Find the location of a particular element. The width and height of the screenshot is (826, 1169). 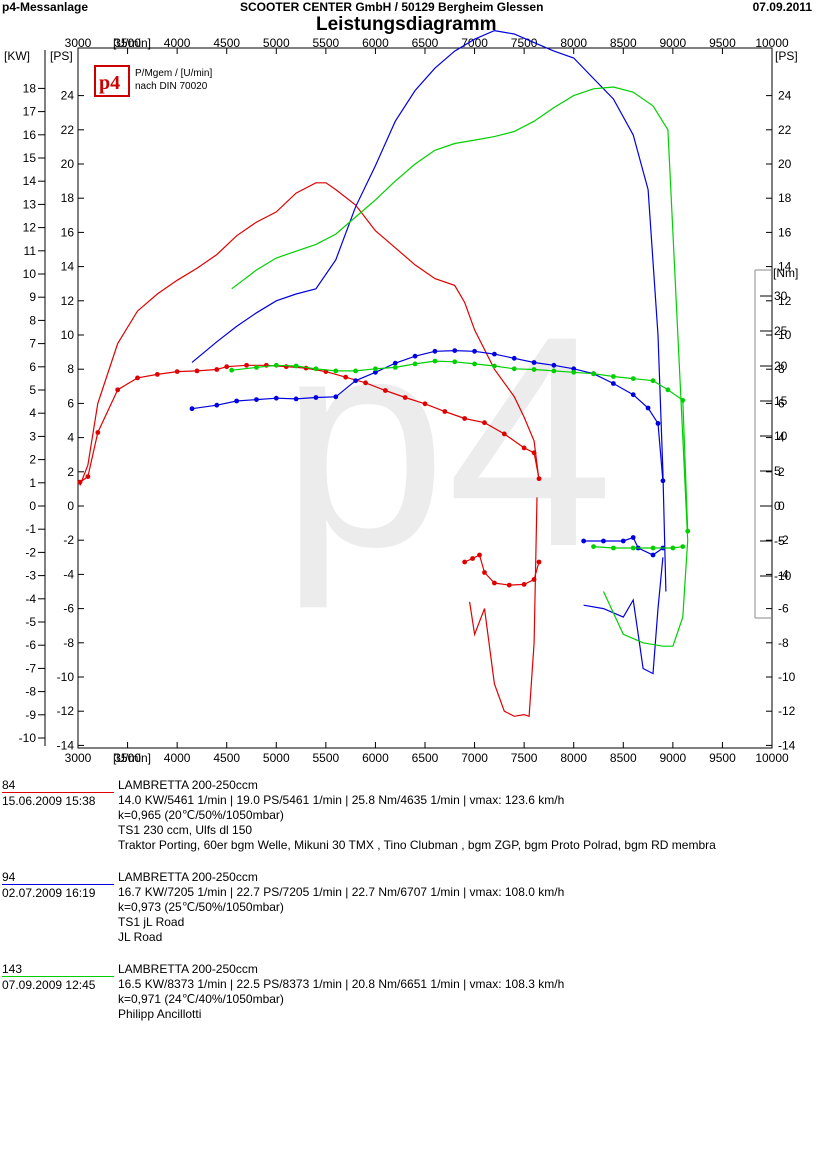

ps-tick-label-right: -14 is located at coordinates (787, 745).